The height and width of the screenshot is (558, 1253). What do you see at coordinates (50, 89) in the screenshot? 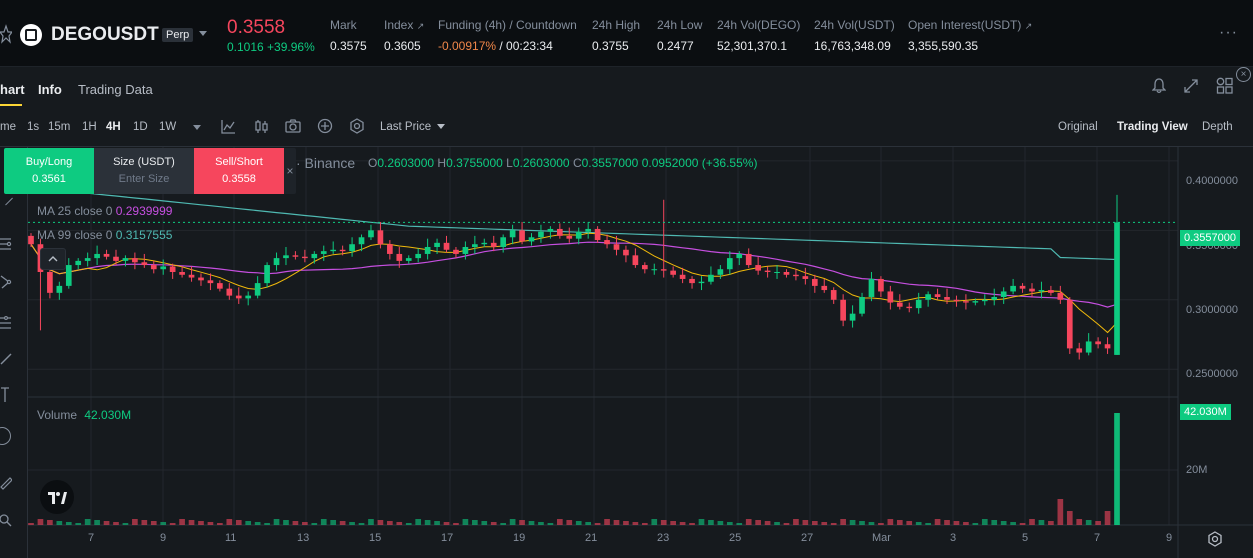
I see `tab-info: Info` at bounding box center [50, 89].